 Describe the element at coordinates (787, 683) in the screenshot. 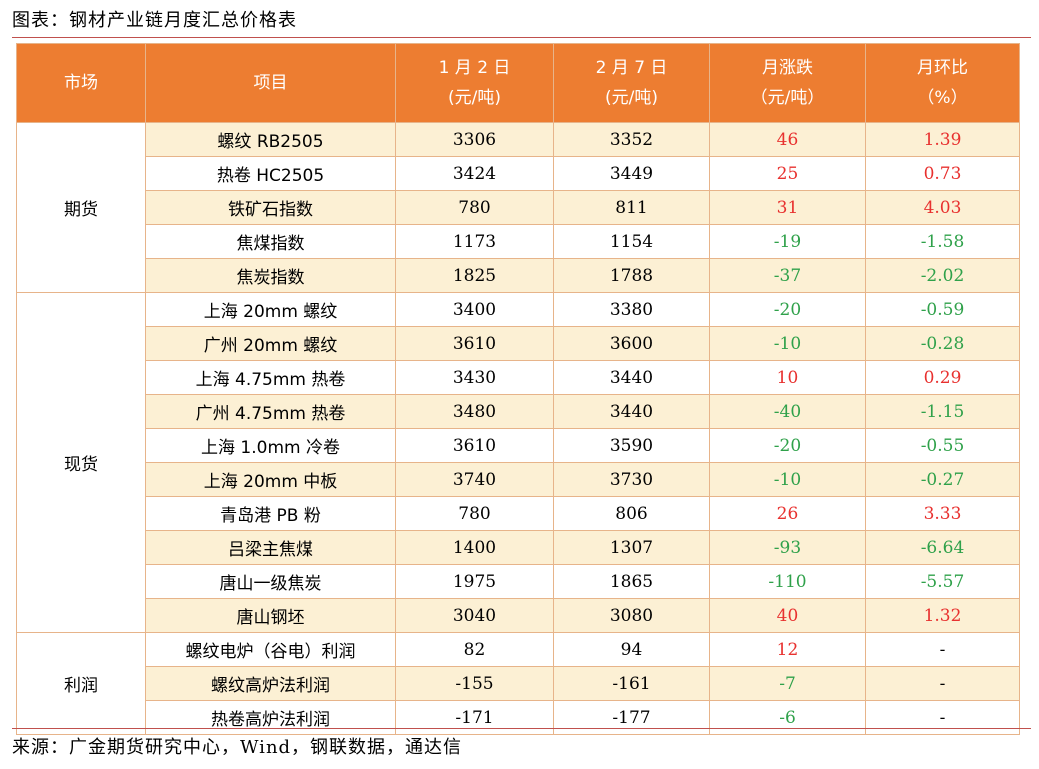

I see `monthly-change-cell: -7` at that location.